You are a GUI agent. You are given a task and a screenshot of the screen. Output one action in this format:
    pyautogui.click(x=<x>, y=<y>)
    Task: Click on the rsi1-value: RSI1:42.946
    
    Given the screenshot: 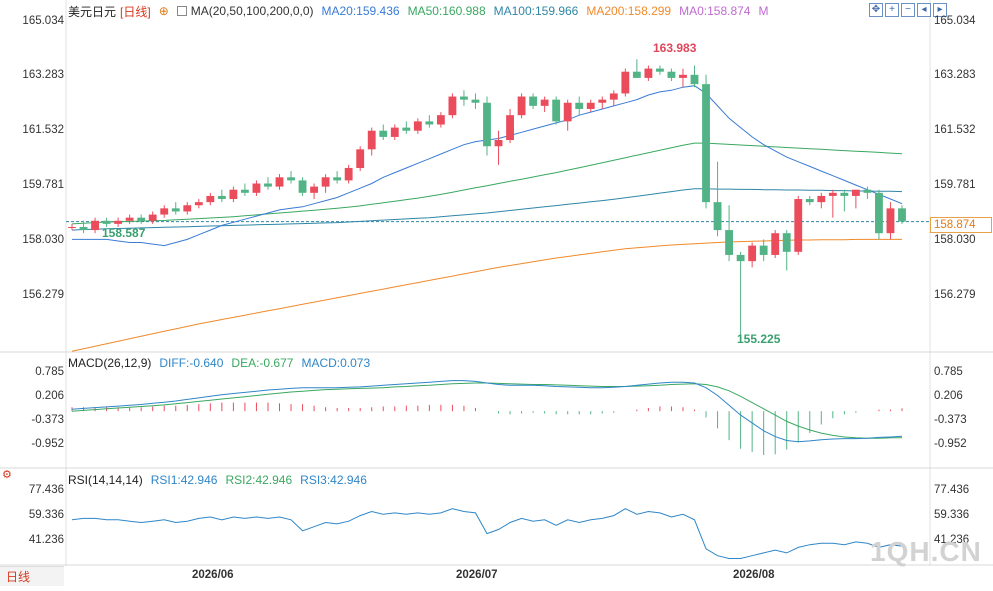 What is the action you would take?
    pyautogui.click(x=184, y=480)
    